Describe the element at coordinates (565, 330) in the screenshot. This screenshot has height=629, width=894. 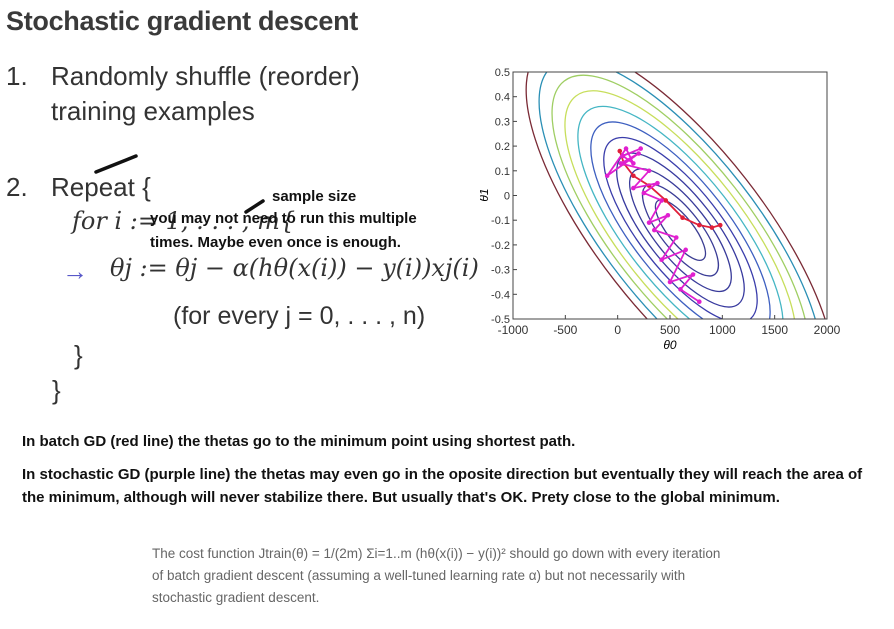
I see `x-tick-label: -500` at that location.